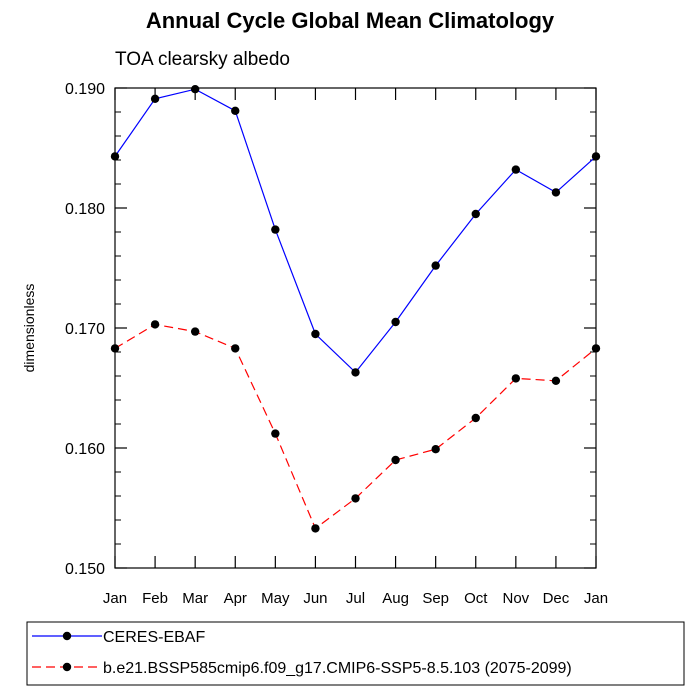  Describe the element at coordinates (350, 20) in the screenshot. I see `chart-title: Annual Cycle Global Mean Climatology` at that location.